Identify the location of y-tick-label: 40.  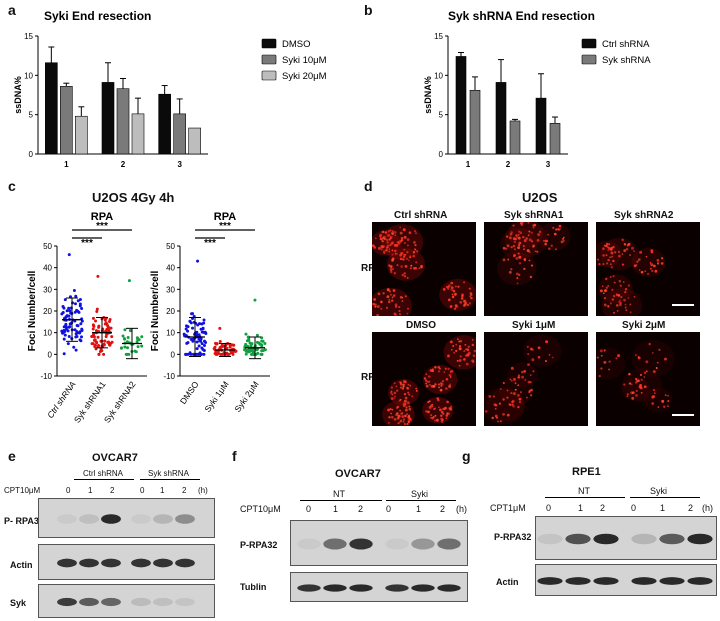
(47, 268).